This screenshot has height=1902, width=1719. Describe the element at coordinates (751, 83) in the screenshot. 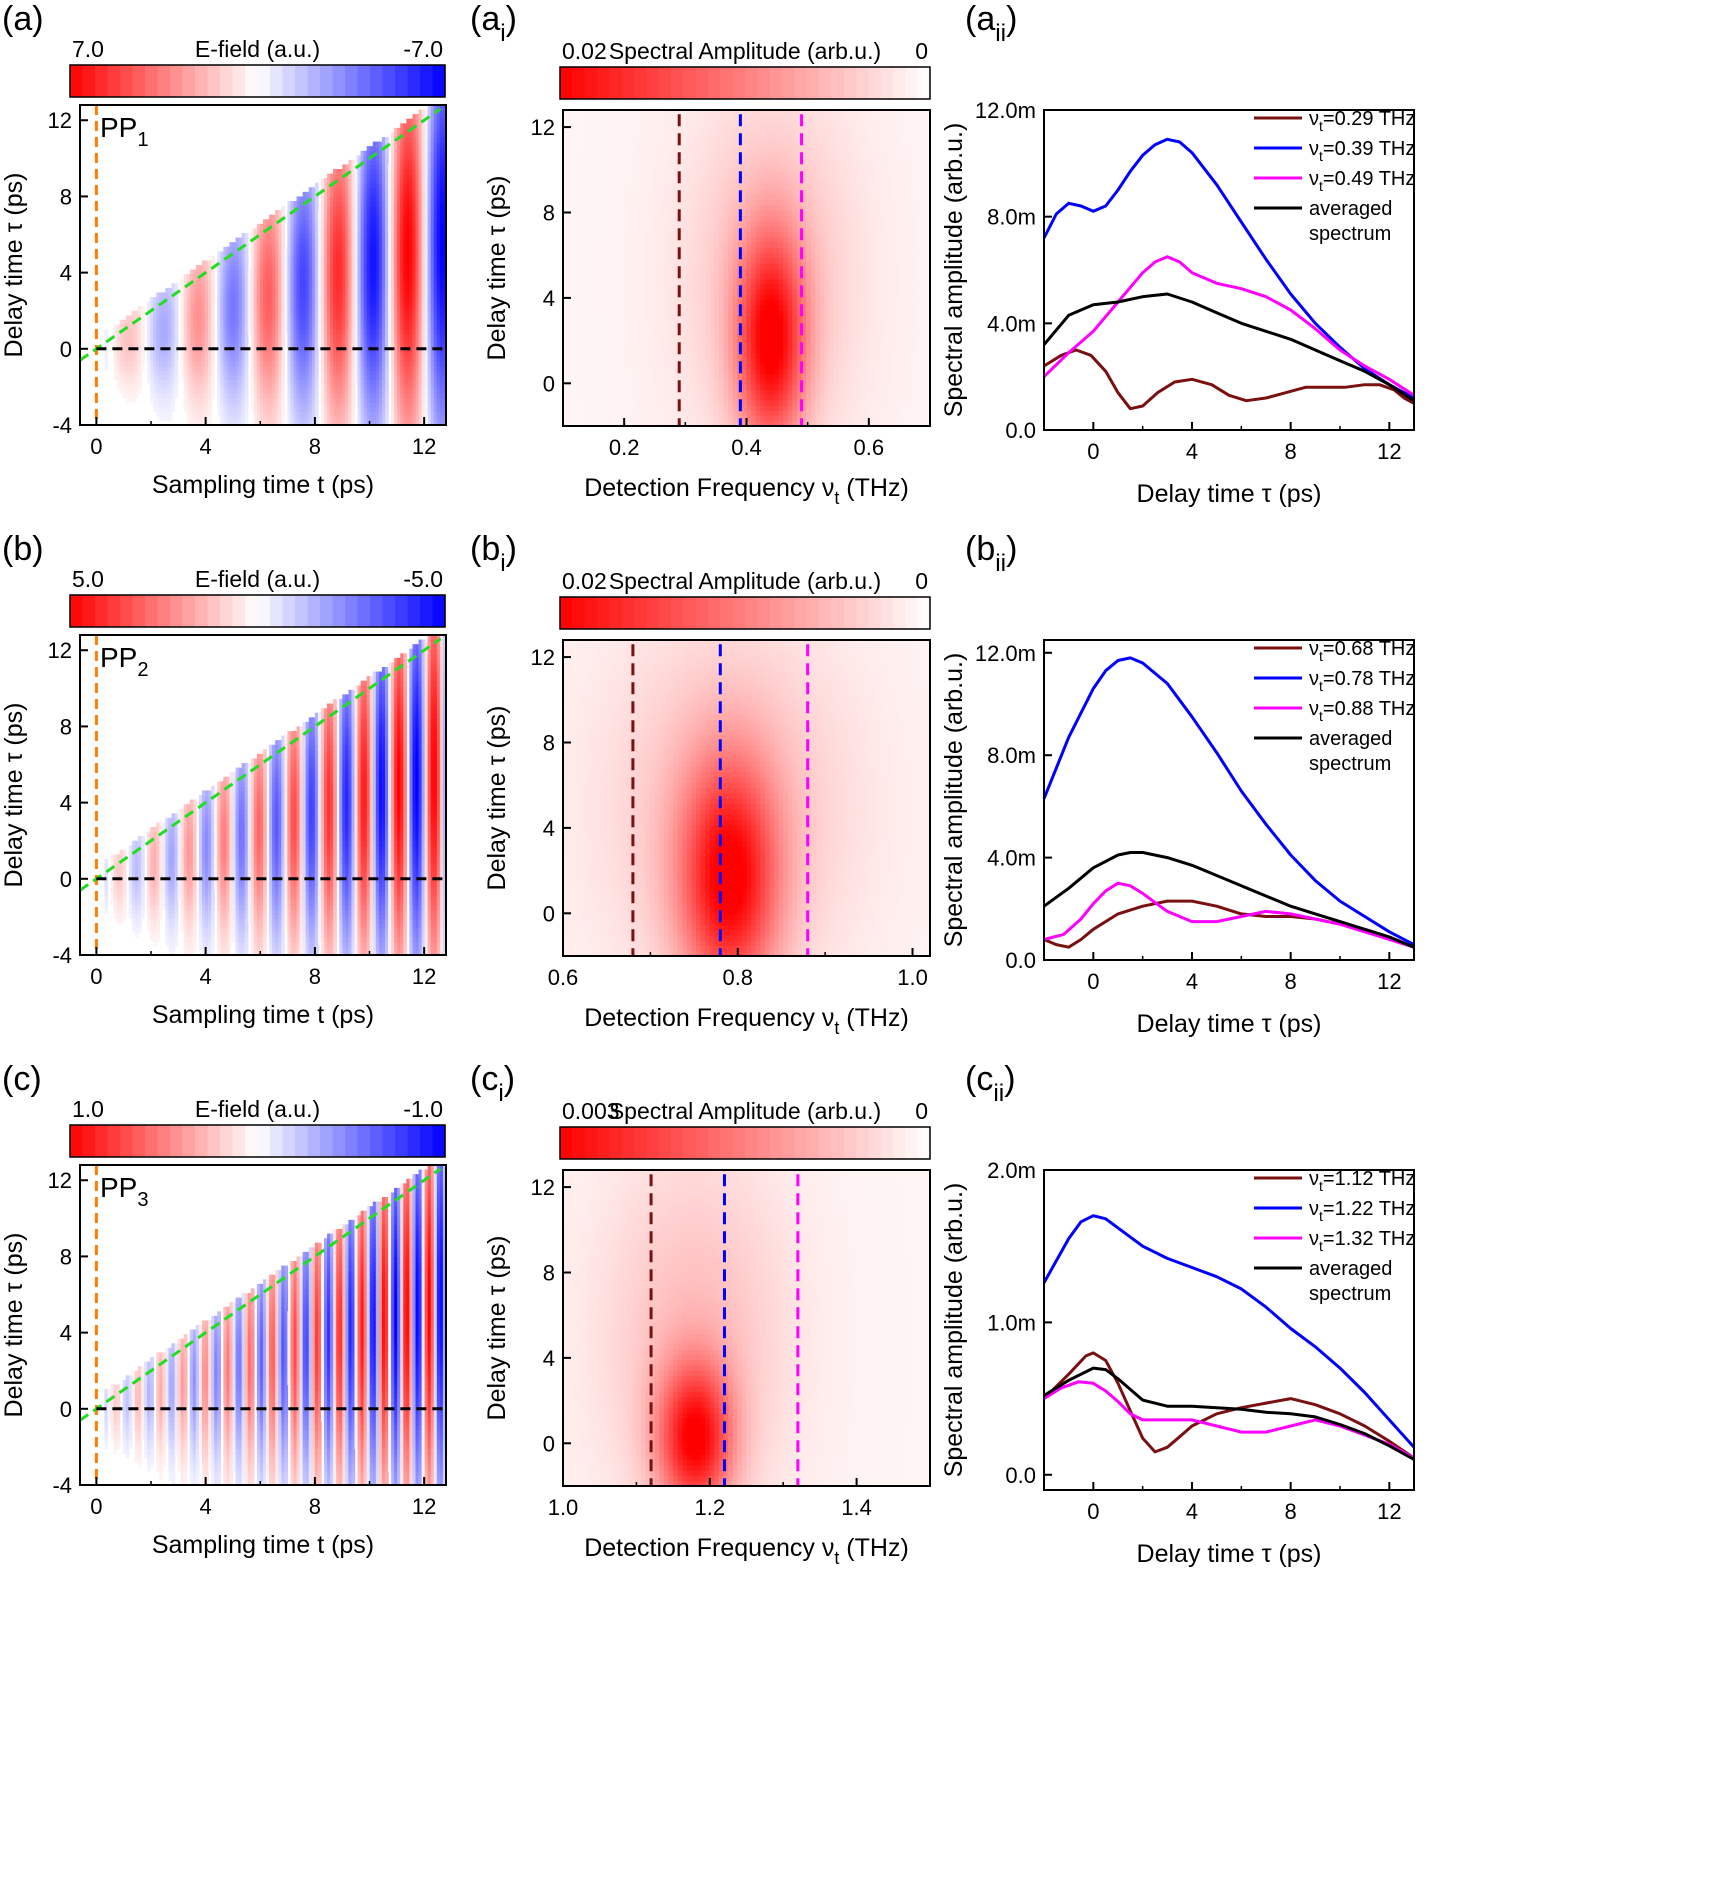

I see `panel-ai-colorbar-cell` at that location.